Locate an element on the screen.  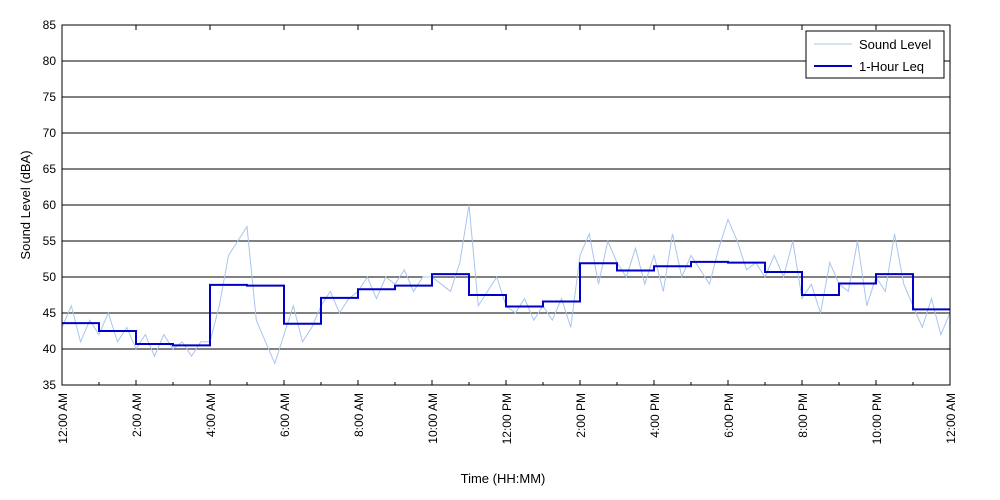
y-tick-label: 40 is located at coordinates (50, 349).